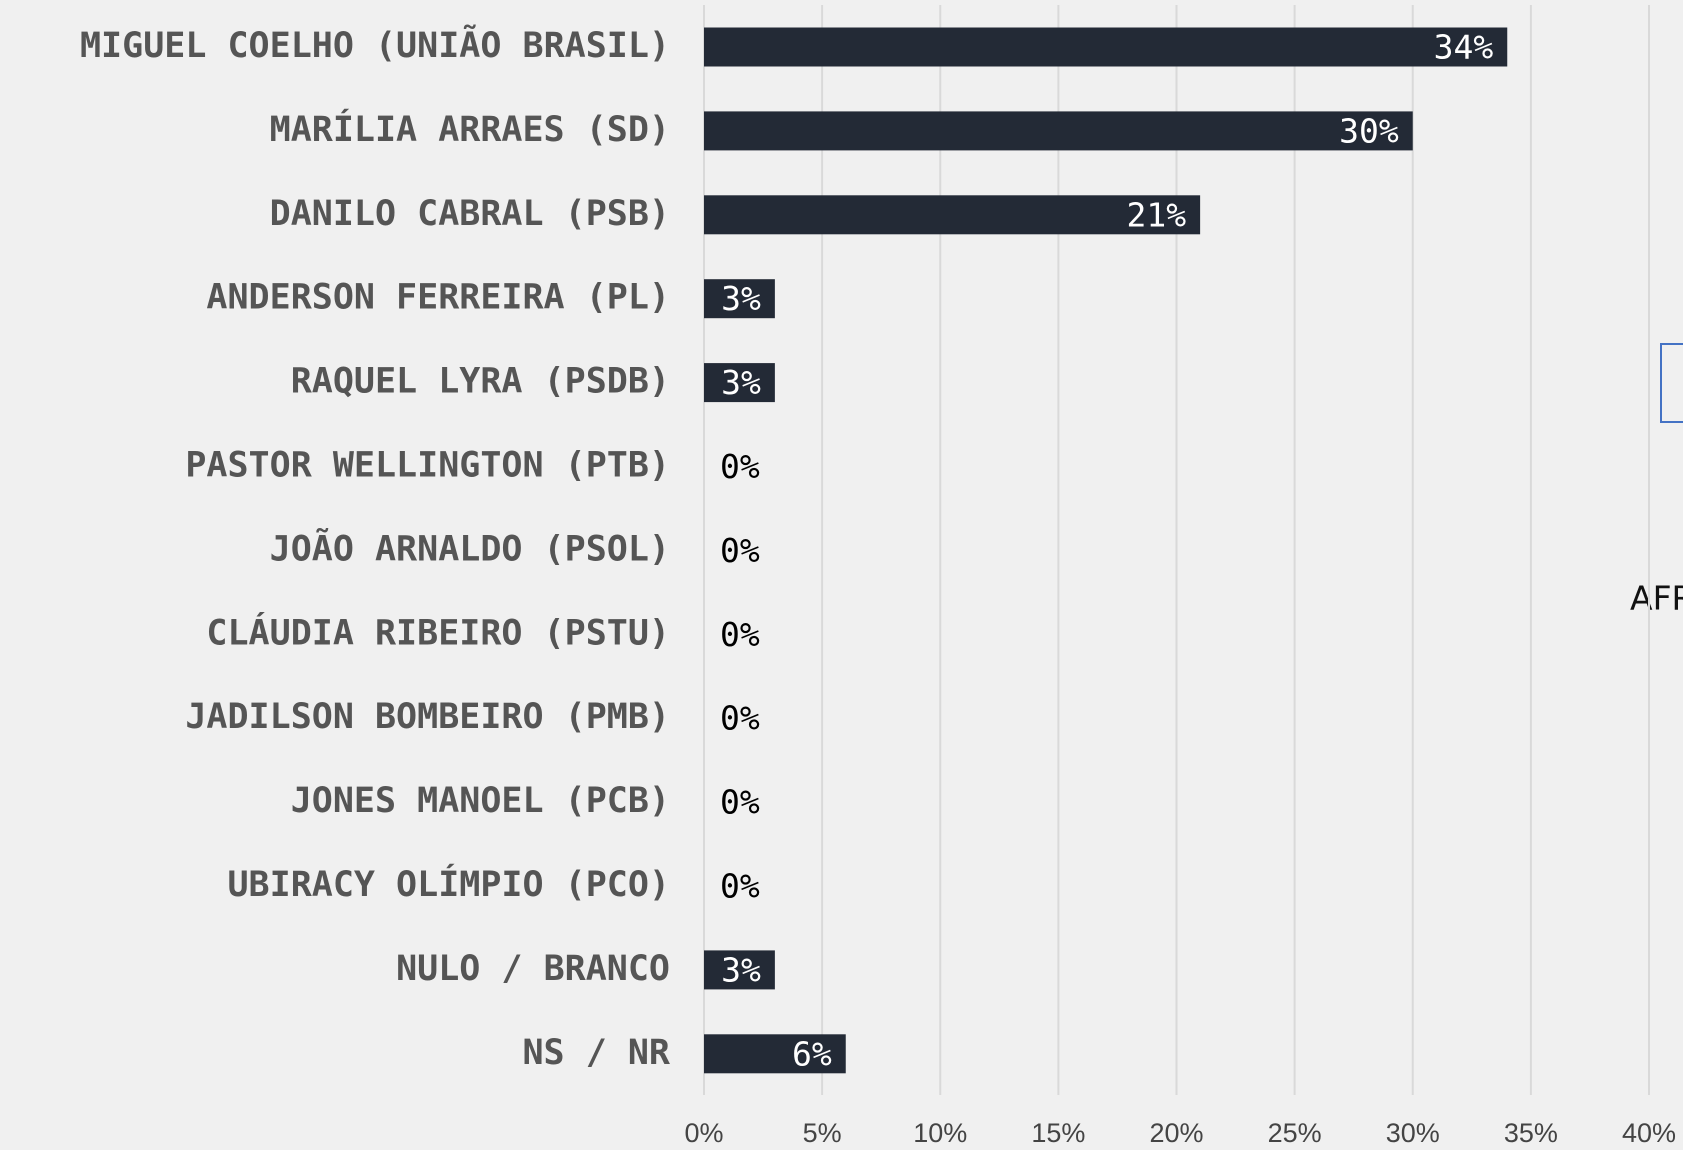 Image resolution: width=1683 pixels, height=1150 pixels. I want to click on y-tick-label: CLÁUDIA RIBEIRO (PSTU), so click(438, 632).